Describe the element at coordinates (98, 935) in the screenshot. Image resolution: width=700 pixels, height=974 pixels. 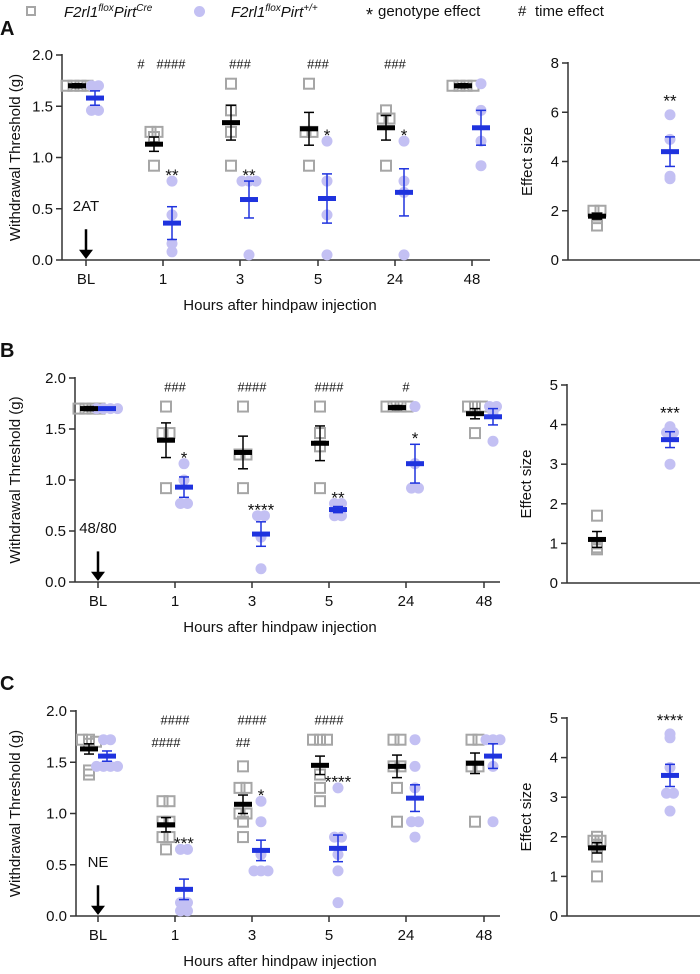
I see `x-tick-label: BL` at that location.